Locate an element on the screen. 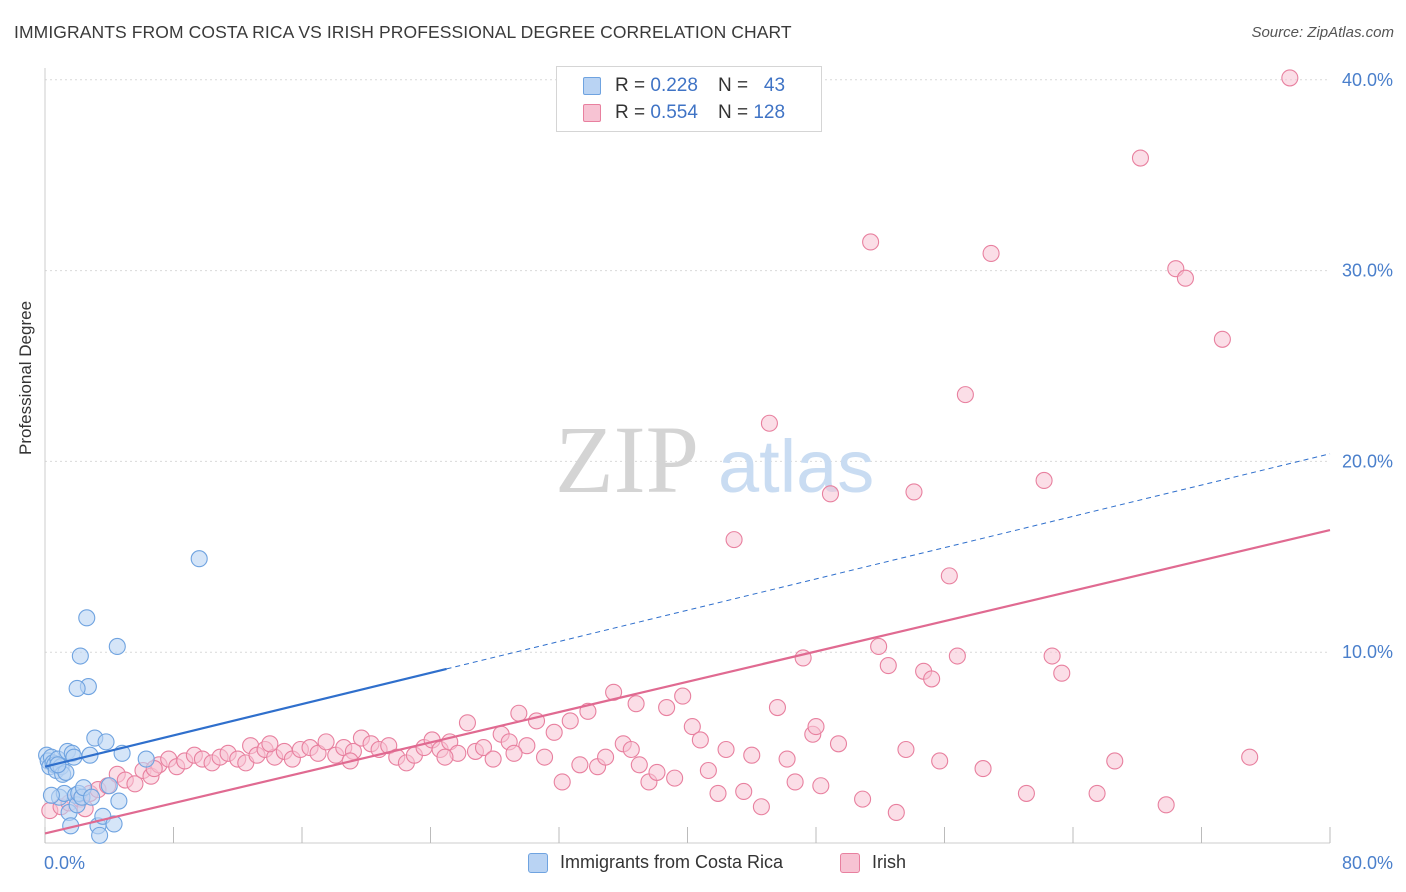 The width and height of the screenshot is (1406, 892). legend-row-costa-rica: R = 0.228 N = 43 is located at coordinates (684, 86).